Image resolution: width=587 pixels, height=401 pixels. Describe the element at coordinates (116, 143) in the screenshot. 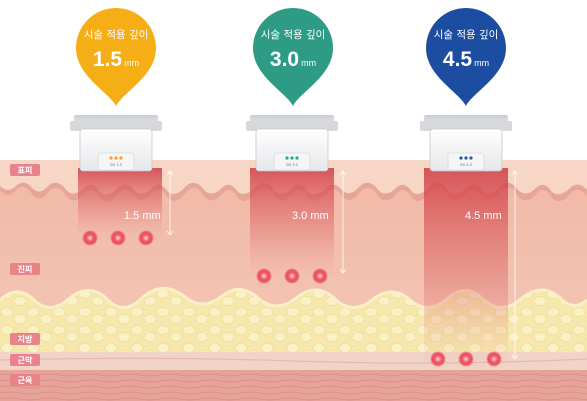

I see `cartridge-1: DS 1.5` at that location.